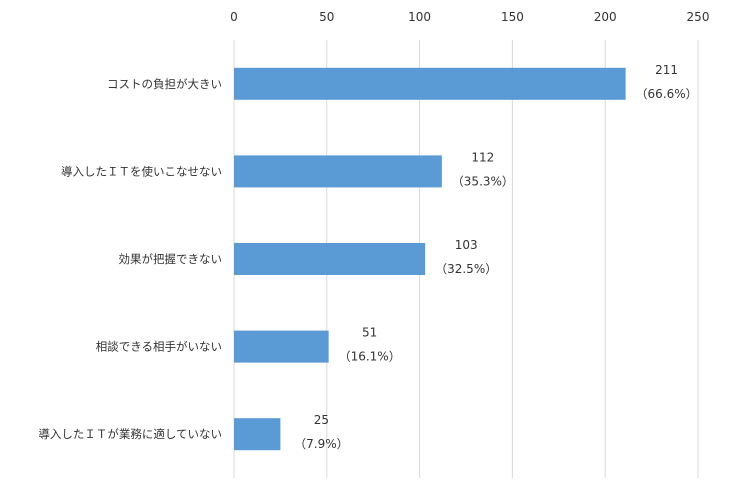 The width and height of the screenshot is (729, 494). What do you see at coordinates (466, 245) in the screenshot?
I see `value-label-3: 103` at bounding box center [466, 245].